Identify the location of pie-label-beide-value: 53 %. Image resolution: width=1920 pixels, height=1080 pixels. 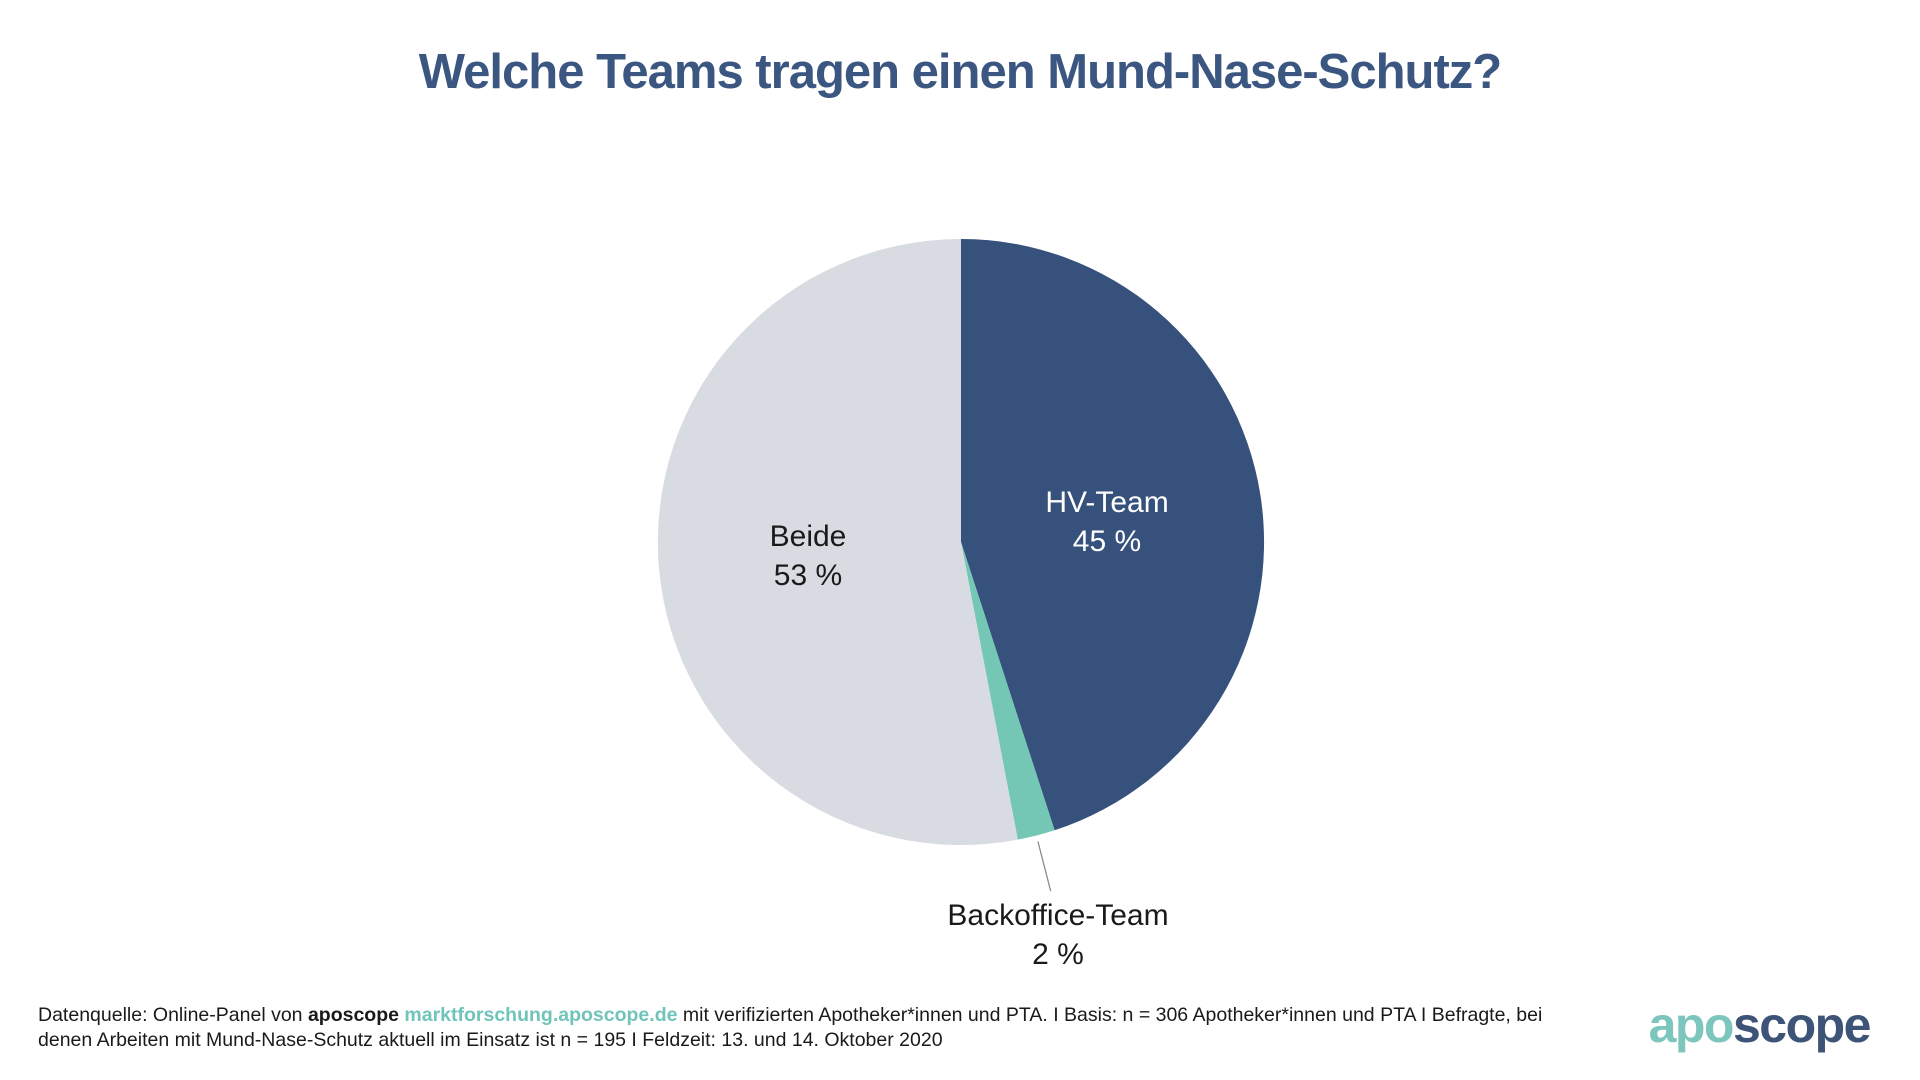
(808, 575).